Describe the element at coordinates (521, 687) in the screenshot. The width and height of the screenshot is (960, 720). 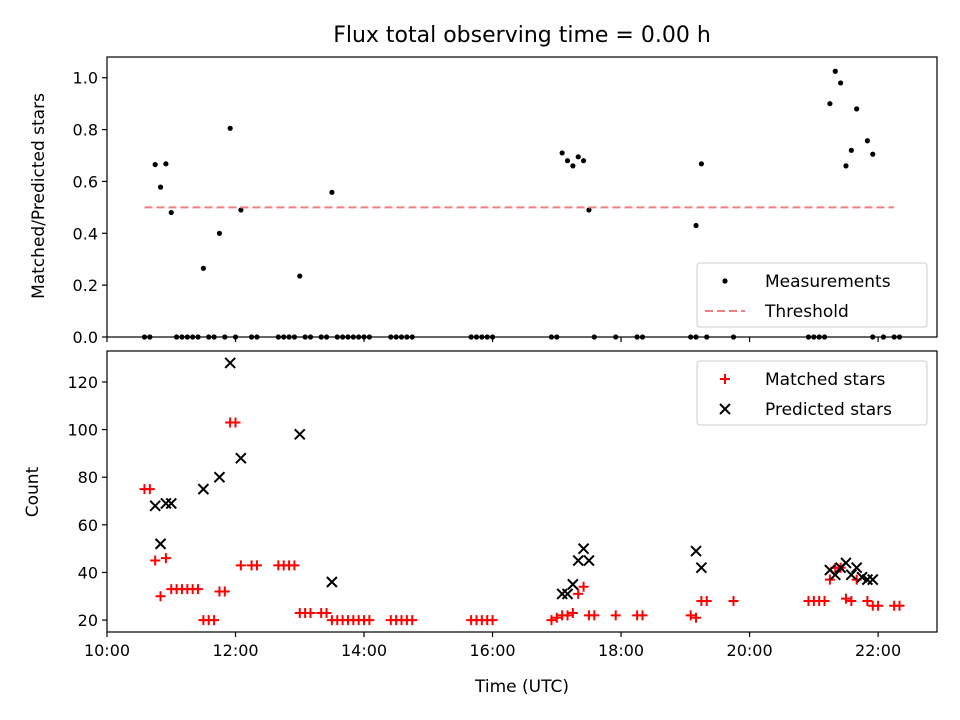
I see `x-axis-label: Time (UTC)` at that location.